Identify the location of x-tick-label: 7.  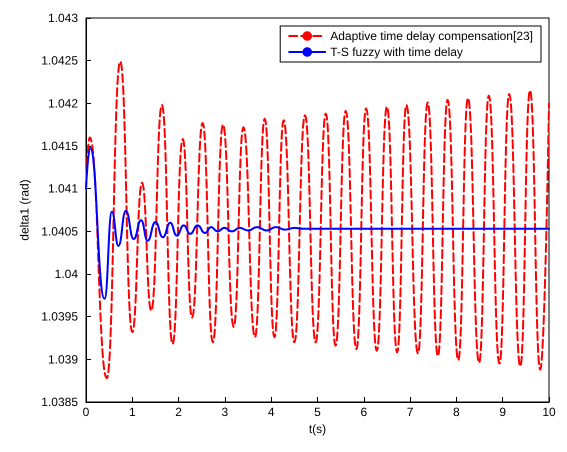
(410, 412).